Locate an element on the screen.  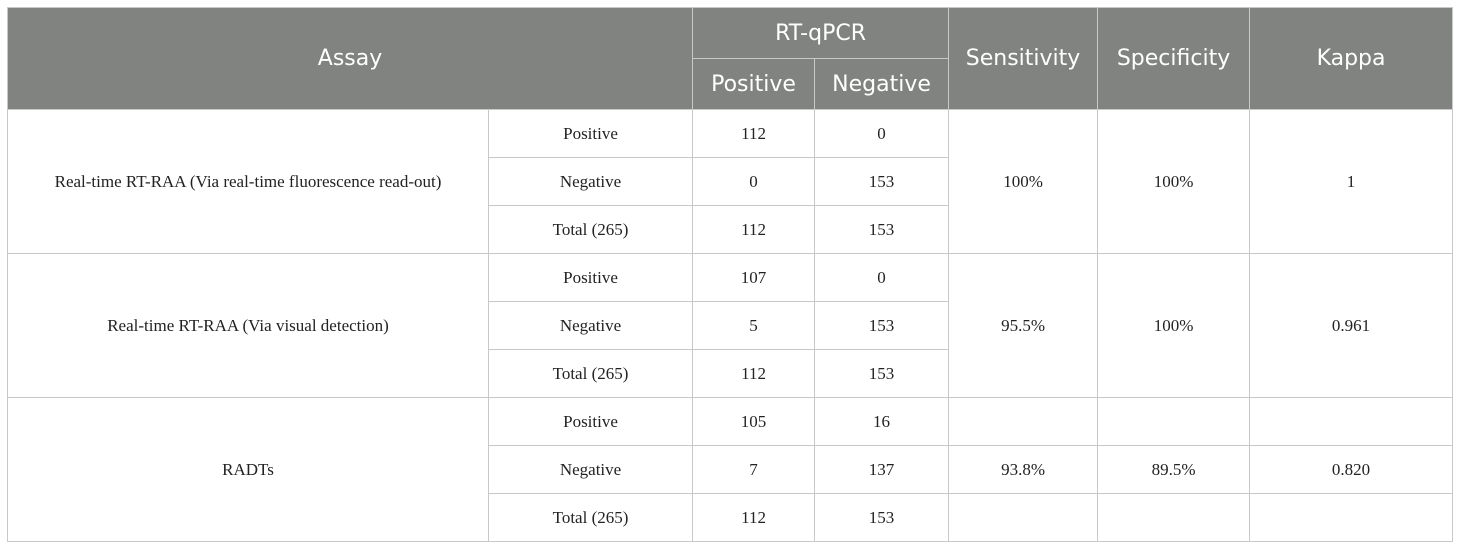
header-specificity: Specificity is located at coordinates (1174, 58).